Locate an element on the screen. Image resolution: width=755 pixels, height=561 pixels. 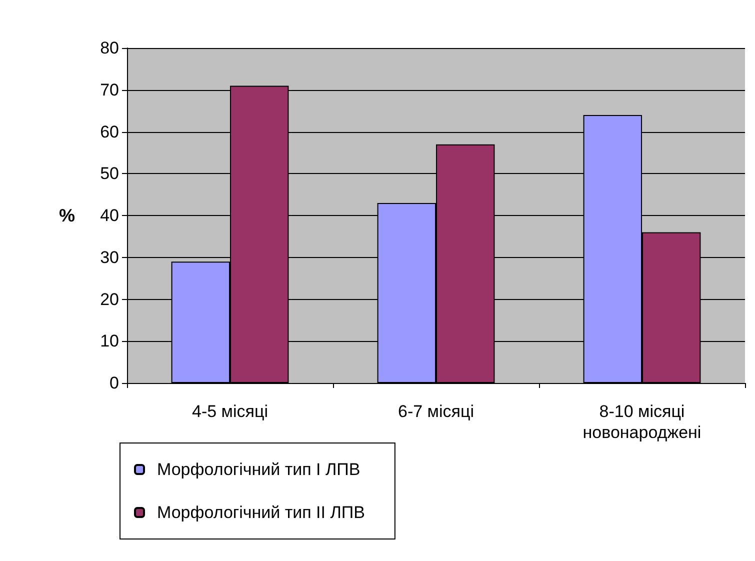
legend-label: Морфологічний тип I ЛПВ is located at coordinates (258, 469).